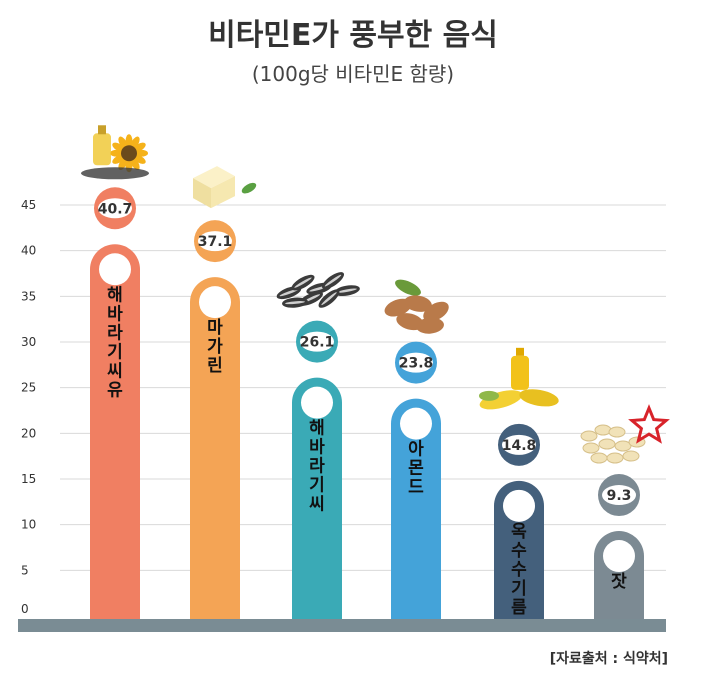 The width and height of the screenshot is (706, 683). I want to click on value-label: 26.1, so click(317, 343).